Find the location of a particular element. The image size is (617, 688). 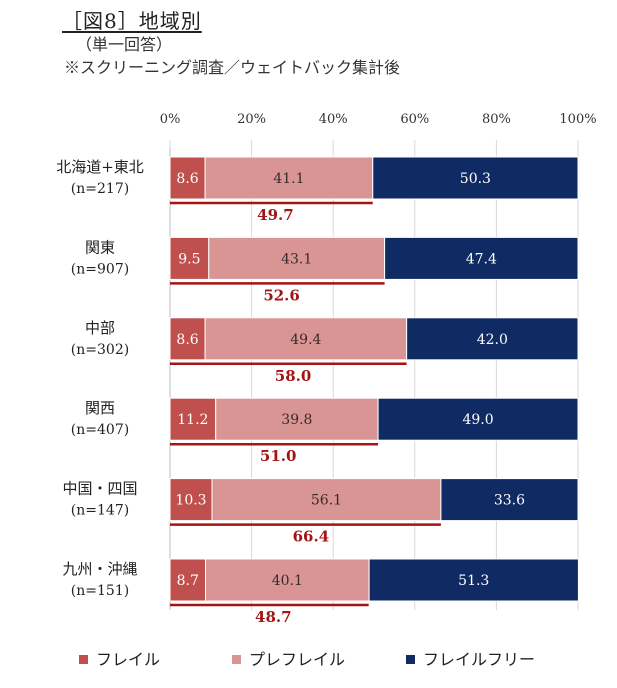

data-label: 50.3 is located at coordinates (475, 179).